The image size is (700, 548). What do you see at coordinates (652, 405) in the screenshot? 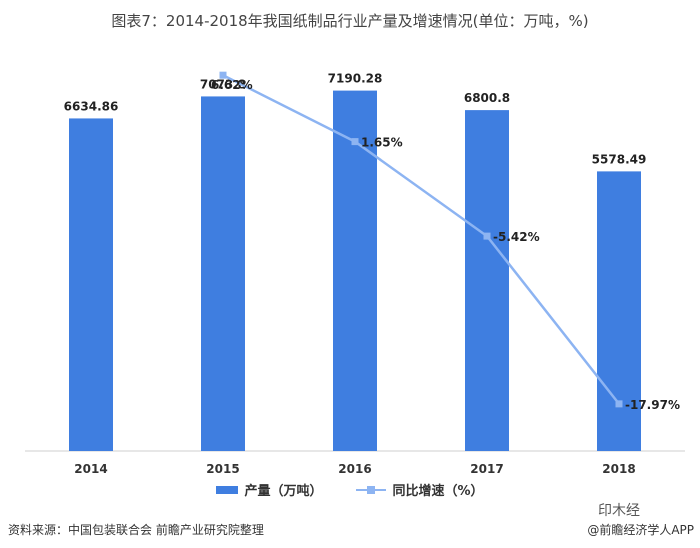
I see `growth-label-2018: -17.97%` at bounding box center [652, 405].